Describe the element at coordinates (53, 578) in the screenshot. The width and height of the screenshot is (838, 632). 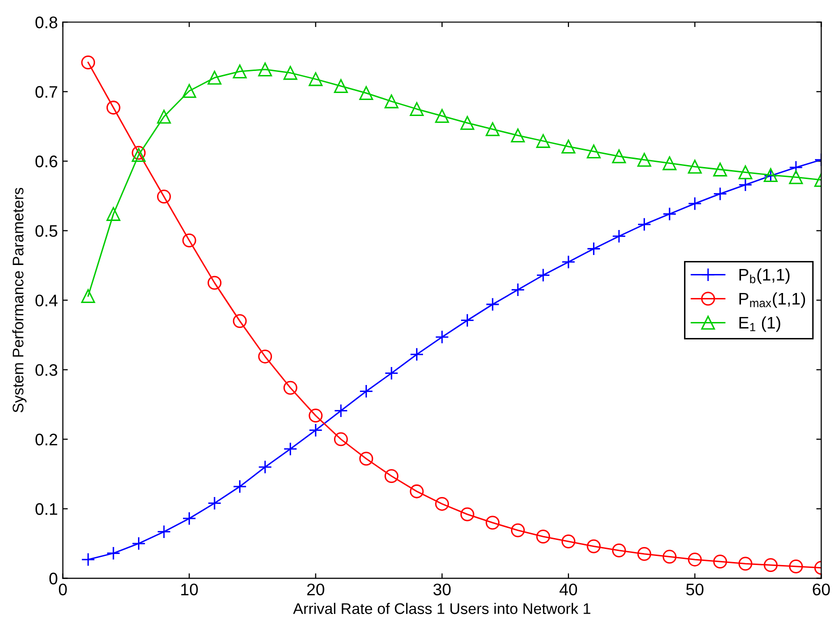
I see `y-tick-label: 0` at that location.